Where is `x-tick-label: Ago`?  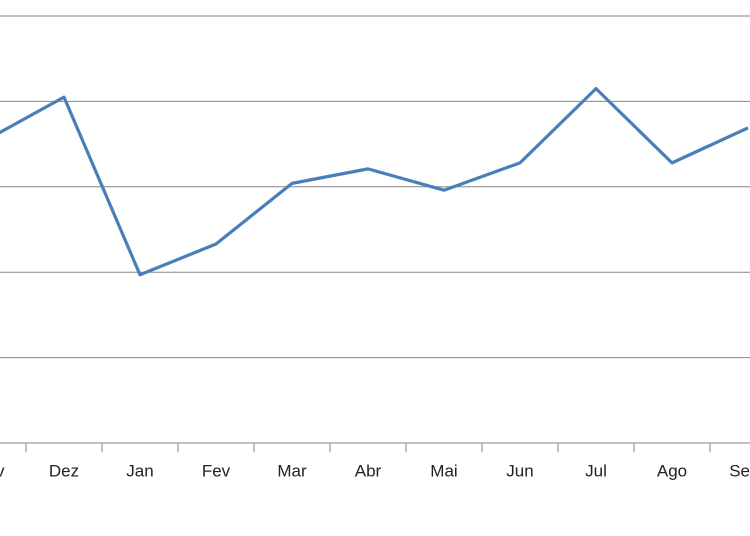 x-tick-label: Ago is located at coordinates (672, 470).